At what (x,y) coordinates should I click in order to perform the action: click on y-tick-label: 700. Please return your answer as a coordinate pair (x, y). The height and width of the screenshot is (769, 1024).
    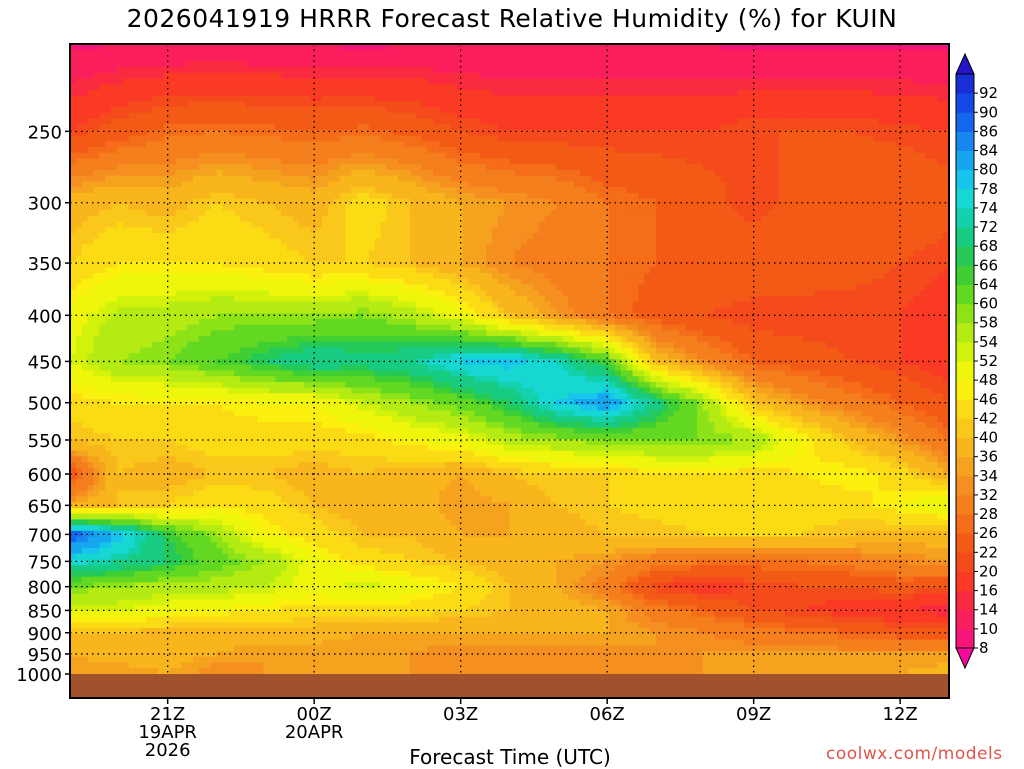
    Looking at the image, I should click on (45, 535).